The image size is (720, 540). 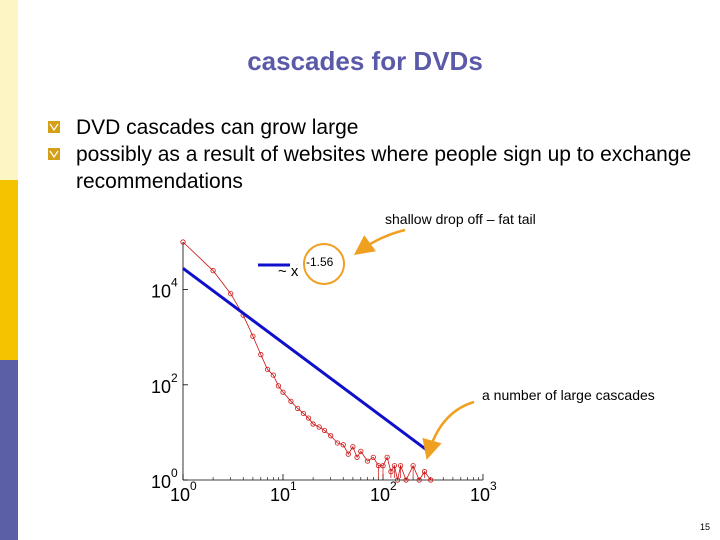 I want to click on page-number: 15, so click(x=704, y=527).